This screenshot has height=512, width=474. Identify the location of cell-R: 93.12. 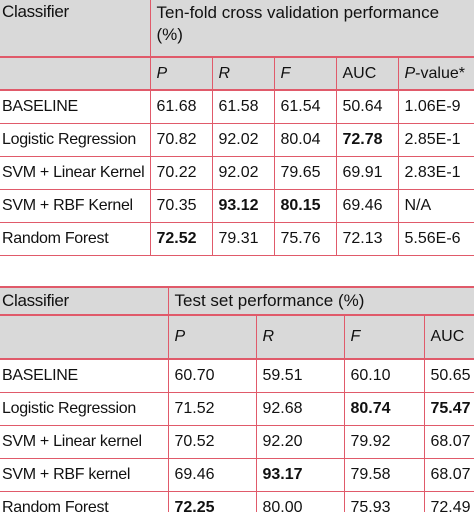
(242, 206).